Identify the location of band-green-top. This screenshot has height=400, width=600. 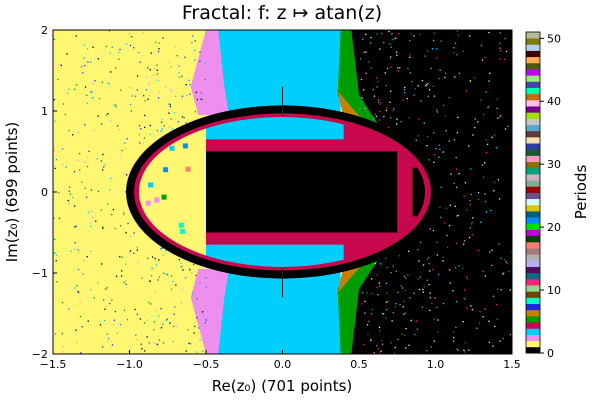
(357, 77).